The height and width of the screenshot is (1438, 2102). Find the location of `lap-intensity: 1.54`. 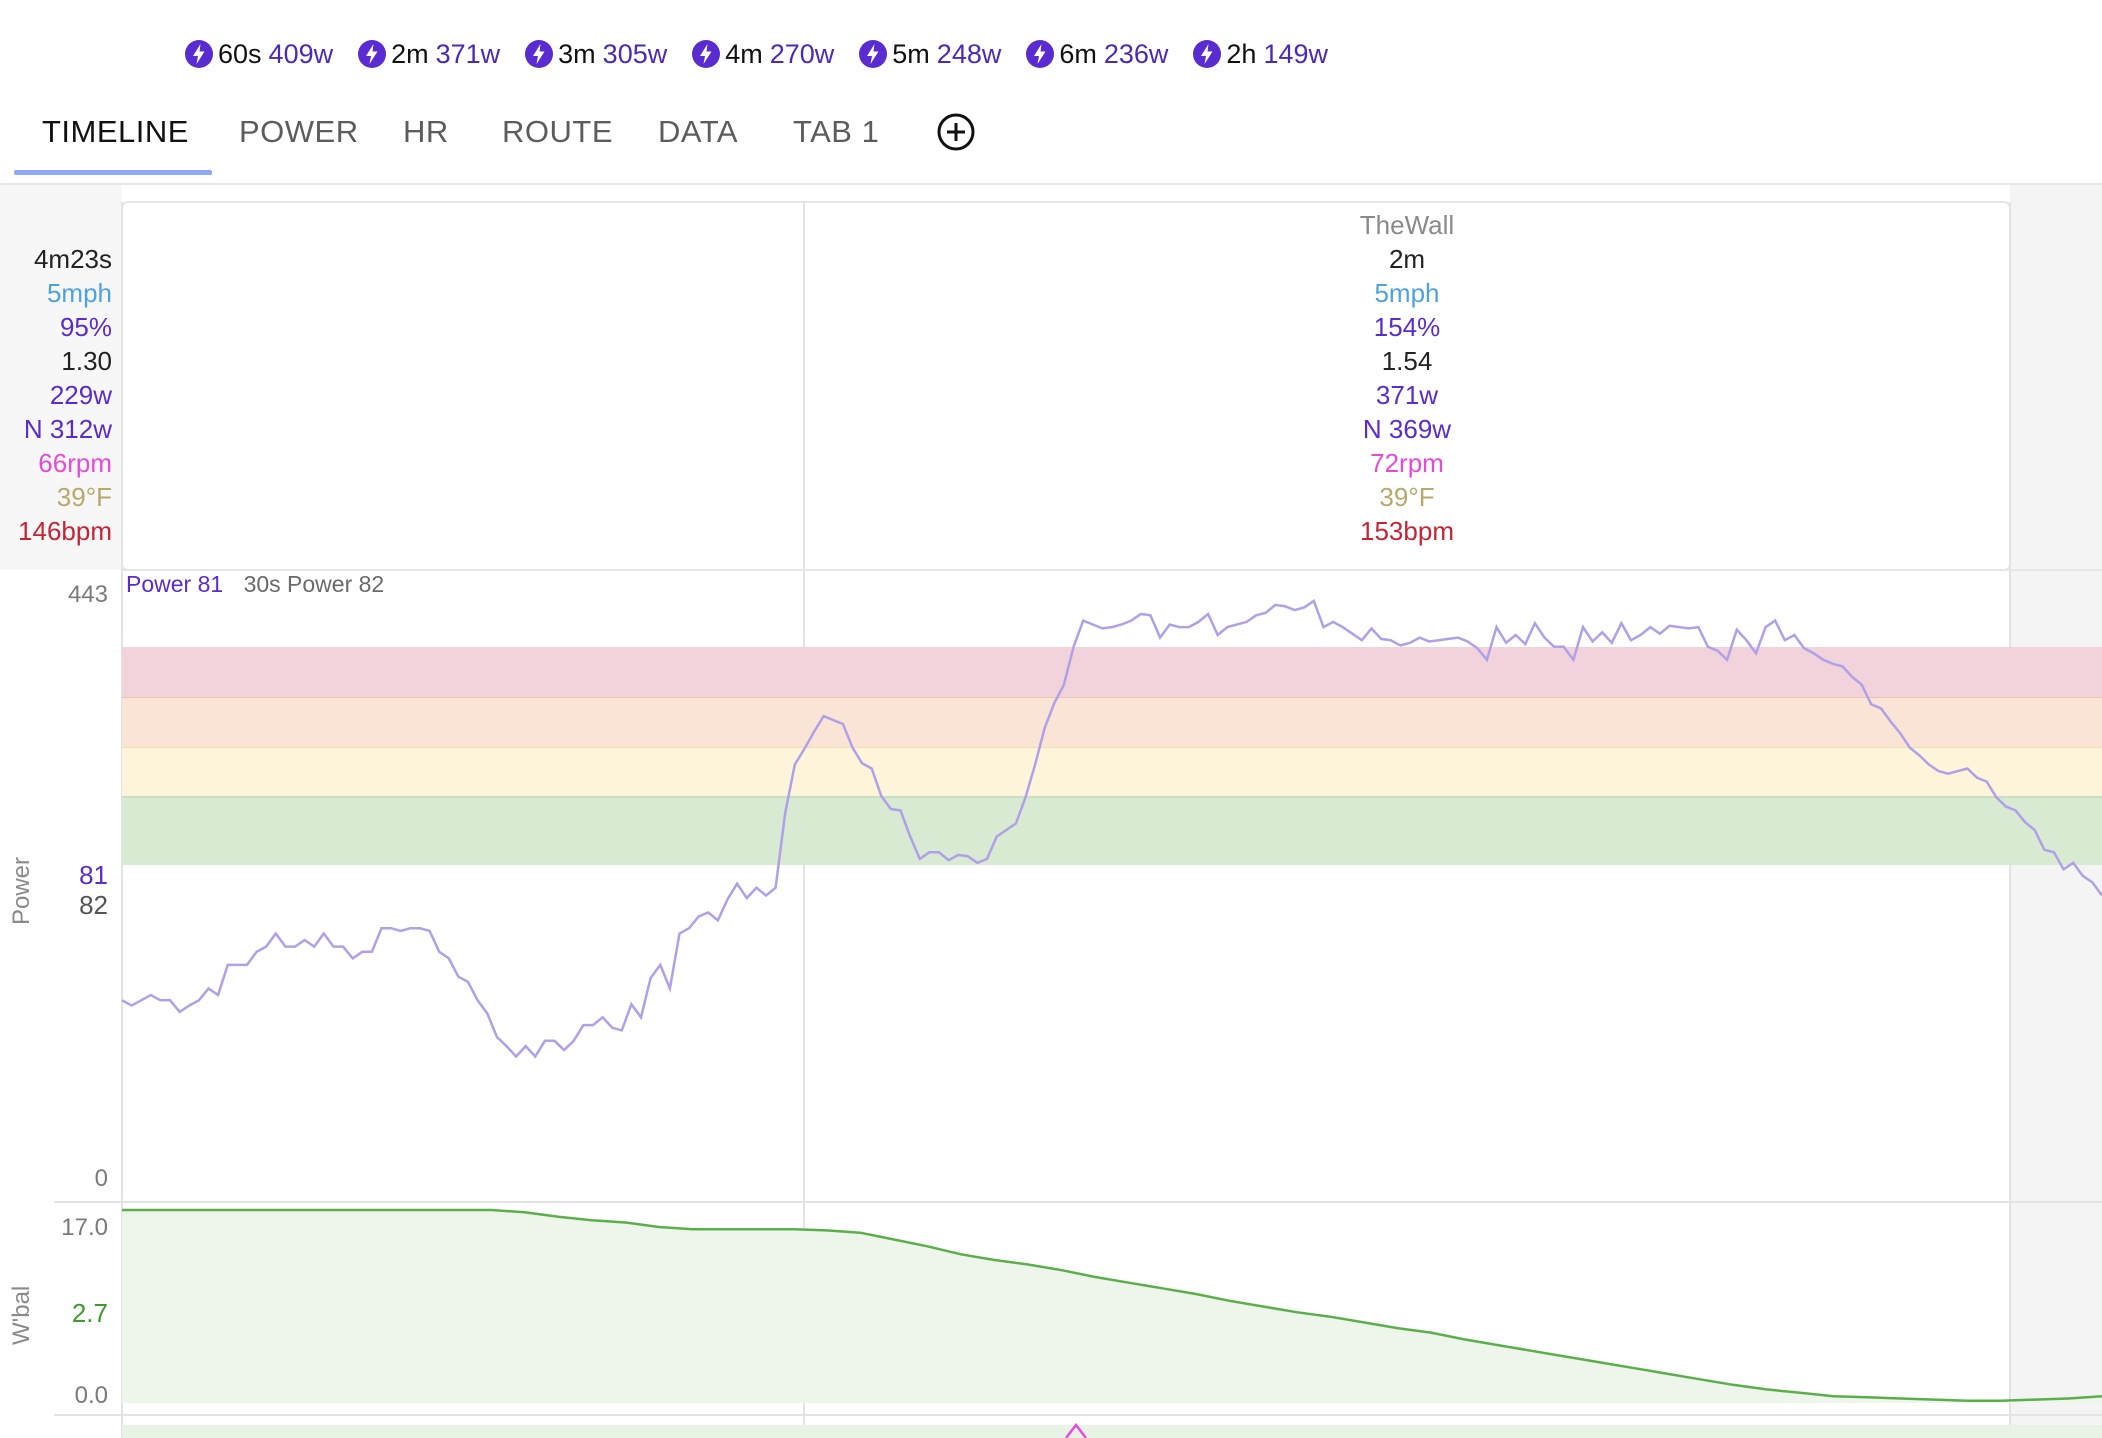

lap-intensity: 1.54 is located at coordinates (1407, 361).